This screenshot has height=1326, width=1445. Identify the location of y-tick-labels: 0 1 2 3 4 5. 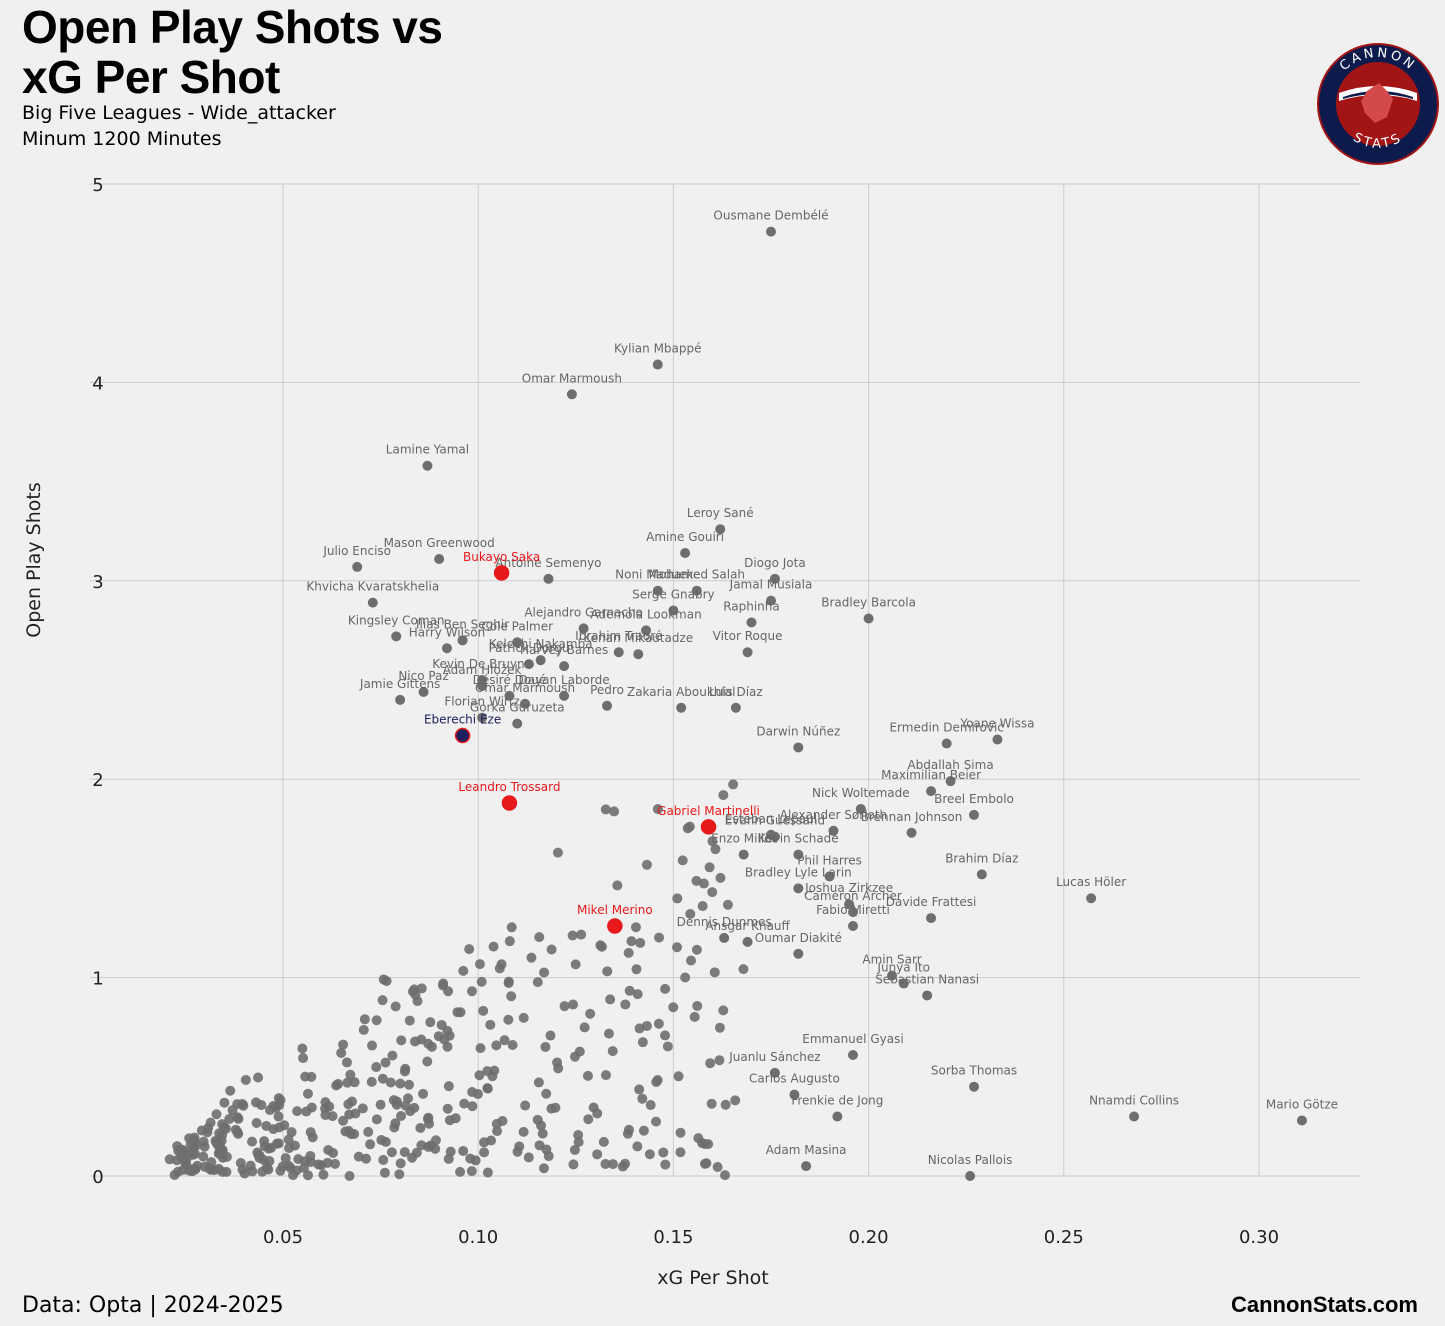
(97, 681).